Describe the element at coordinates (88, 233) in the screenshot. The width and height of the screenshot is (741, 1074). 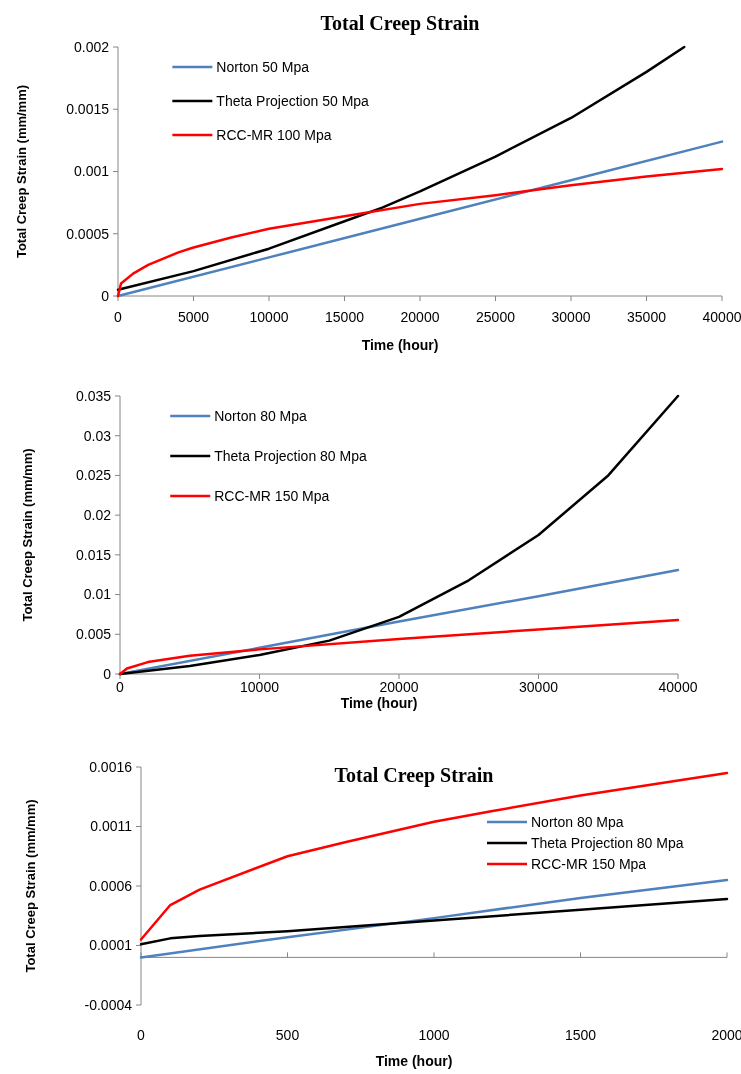
I see `y-tick-label: 0.0005` at that location.